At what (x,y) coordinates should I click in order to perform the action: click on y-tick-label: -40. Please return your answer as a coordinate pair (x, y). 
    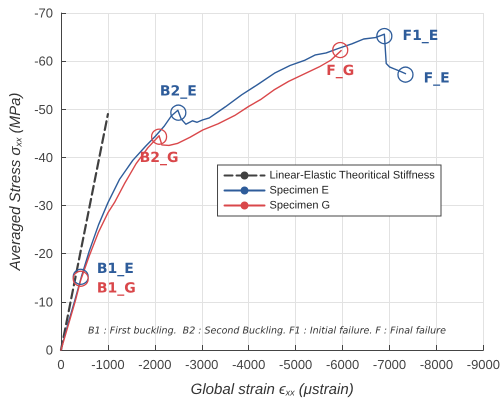
    Looking at the image, I should click on (43, 157).